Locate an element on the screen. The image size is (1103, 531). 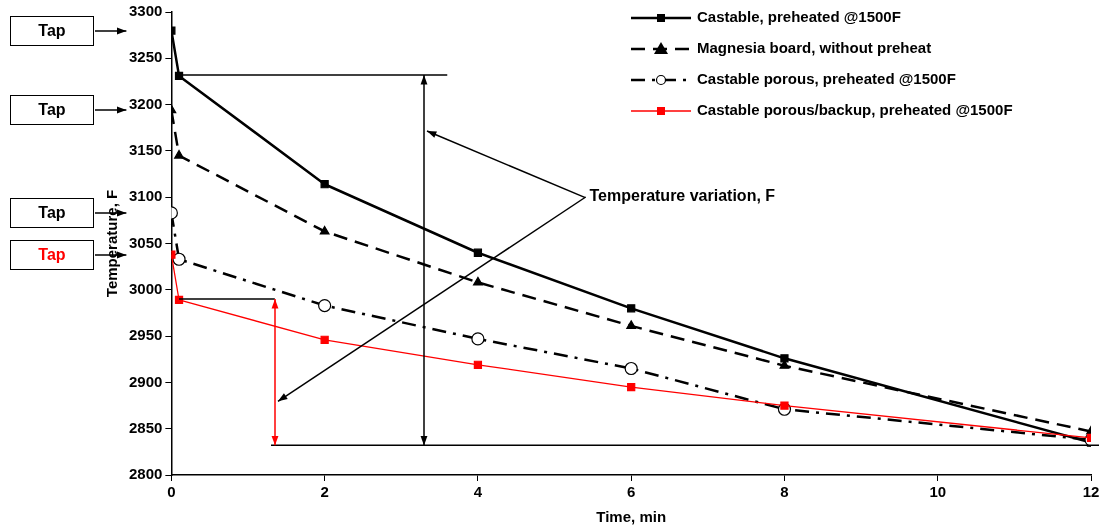
y-tick-label: 3100 is located at coordinates (145, 196).